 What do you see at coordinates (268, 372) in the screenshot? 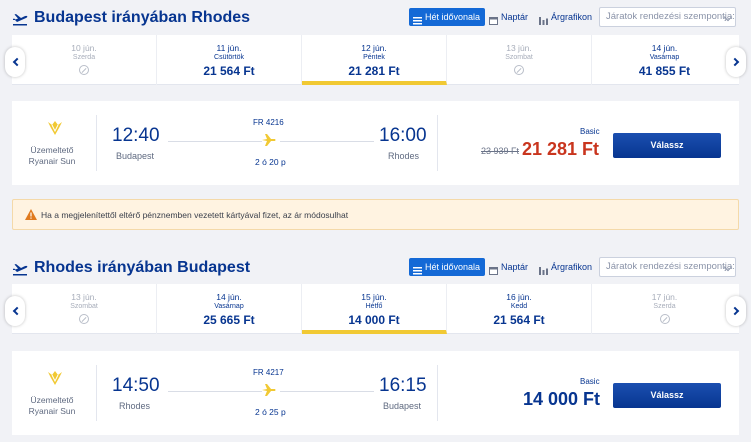
I see `flight-number: FR 4217` at bounding box center [268, 372].